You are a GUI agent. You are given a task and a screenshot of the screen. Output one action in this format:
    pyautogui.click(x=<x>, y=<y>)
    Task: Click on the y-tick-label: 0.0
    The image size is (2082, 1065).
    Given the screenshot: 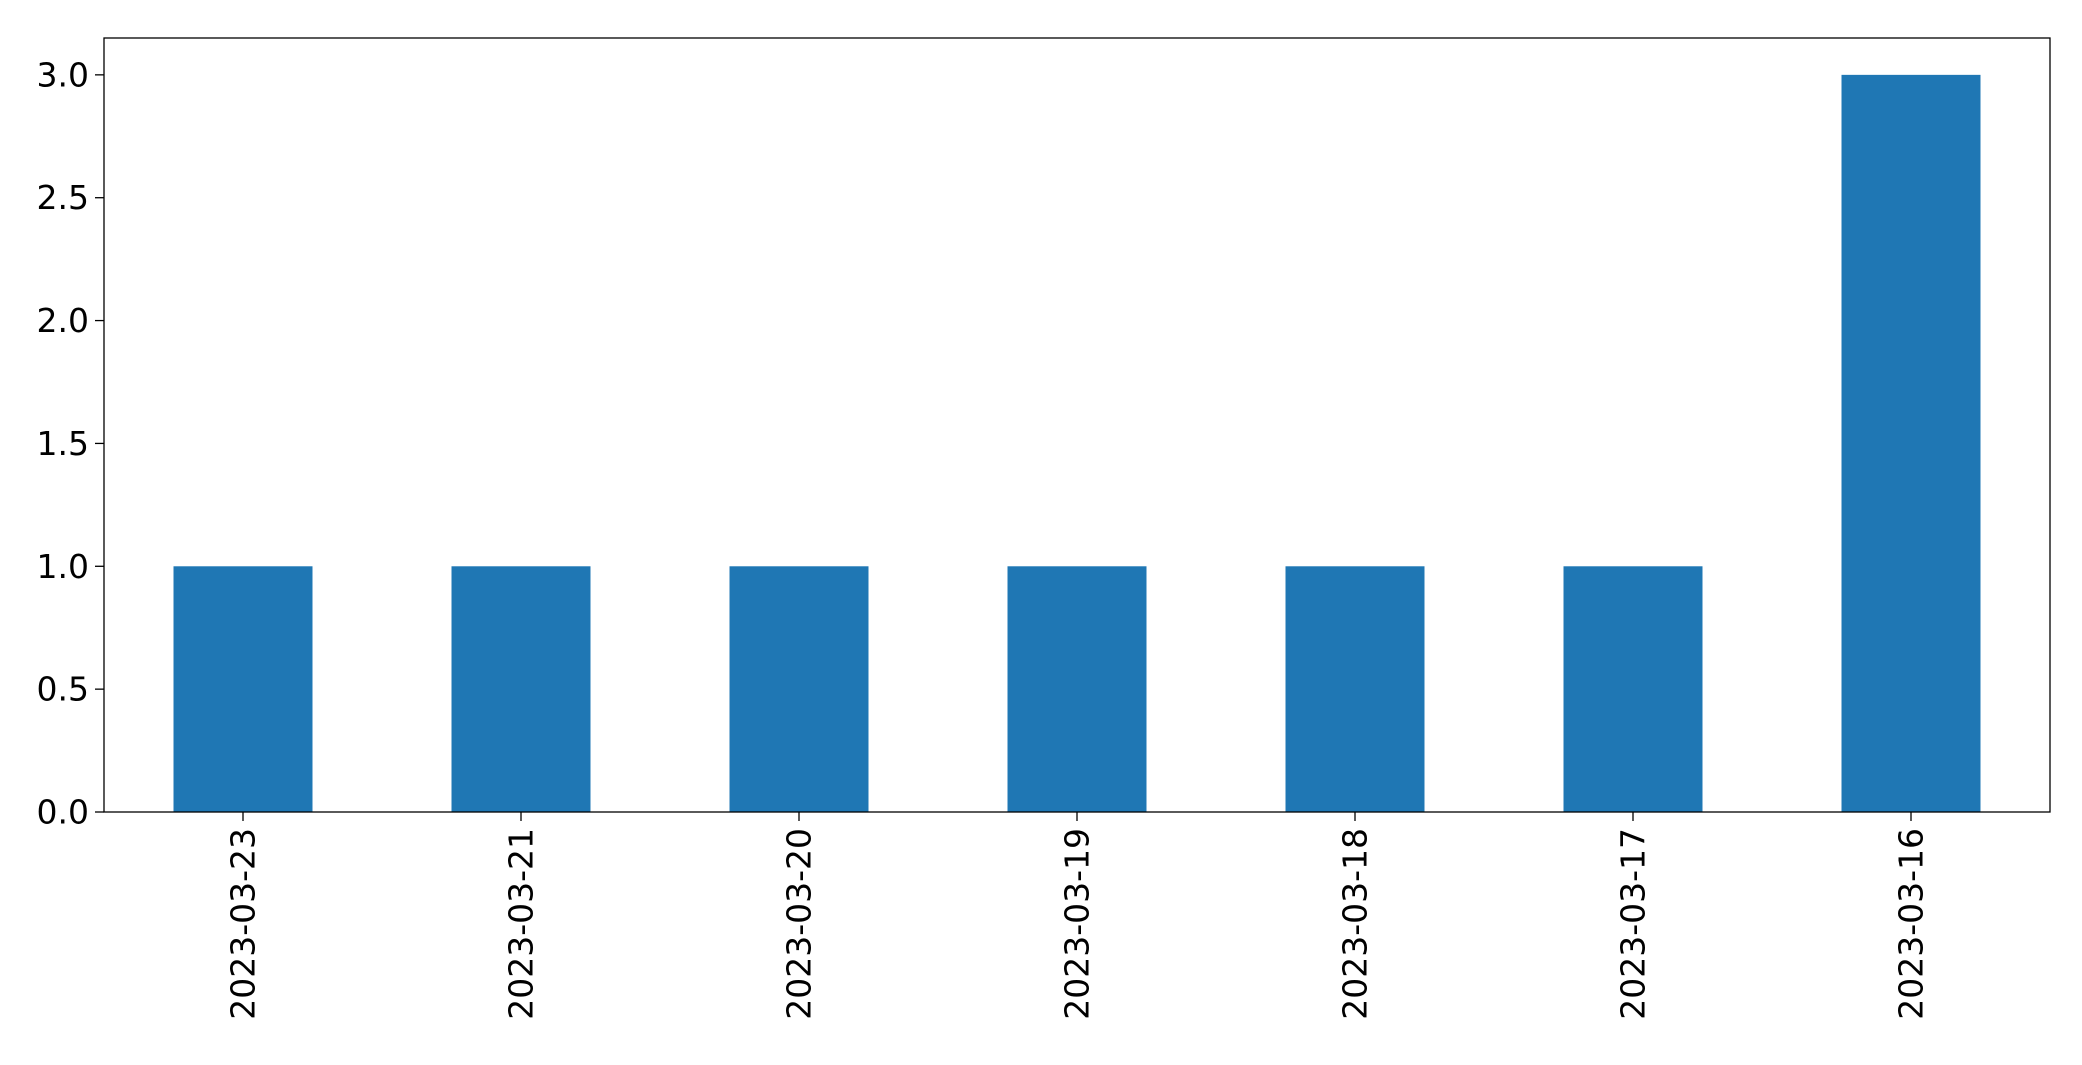 What is the action you would take?
    pyautogui.click(x=63, y=812)
    